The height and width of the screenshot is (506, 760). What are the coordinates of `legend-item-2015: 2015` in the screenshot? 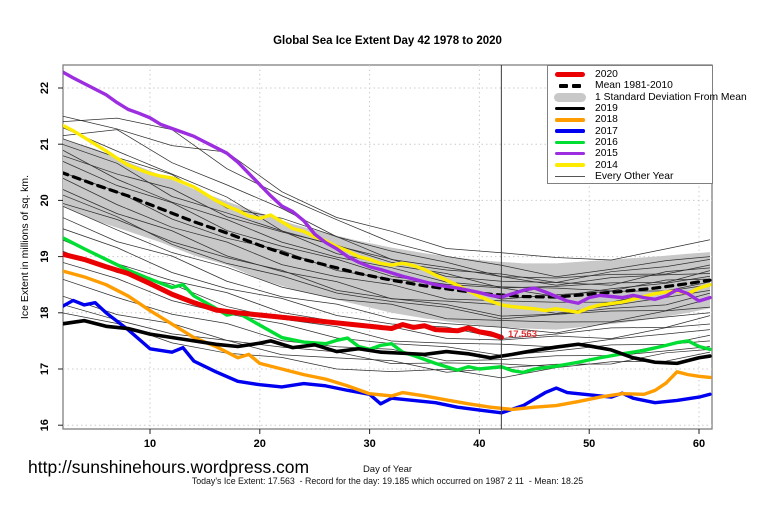 It's located at (630, 153).